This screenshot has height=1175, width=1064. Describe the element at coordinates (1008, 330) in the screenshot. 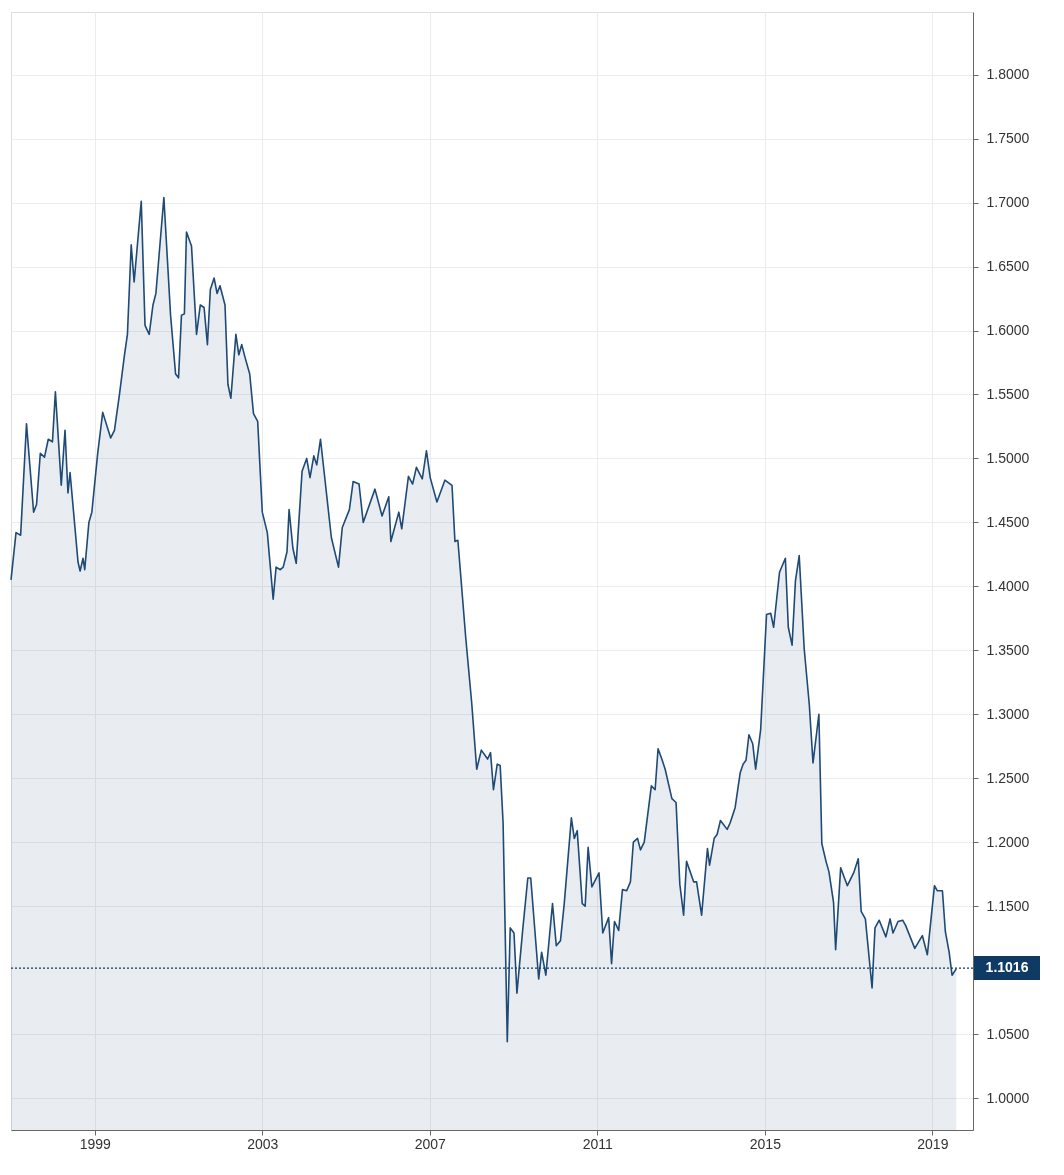

I see `y-tick-label: 1.6000` at that location.